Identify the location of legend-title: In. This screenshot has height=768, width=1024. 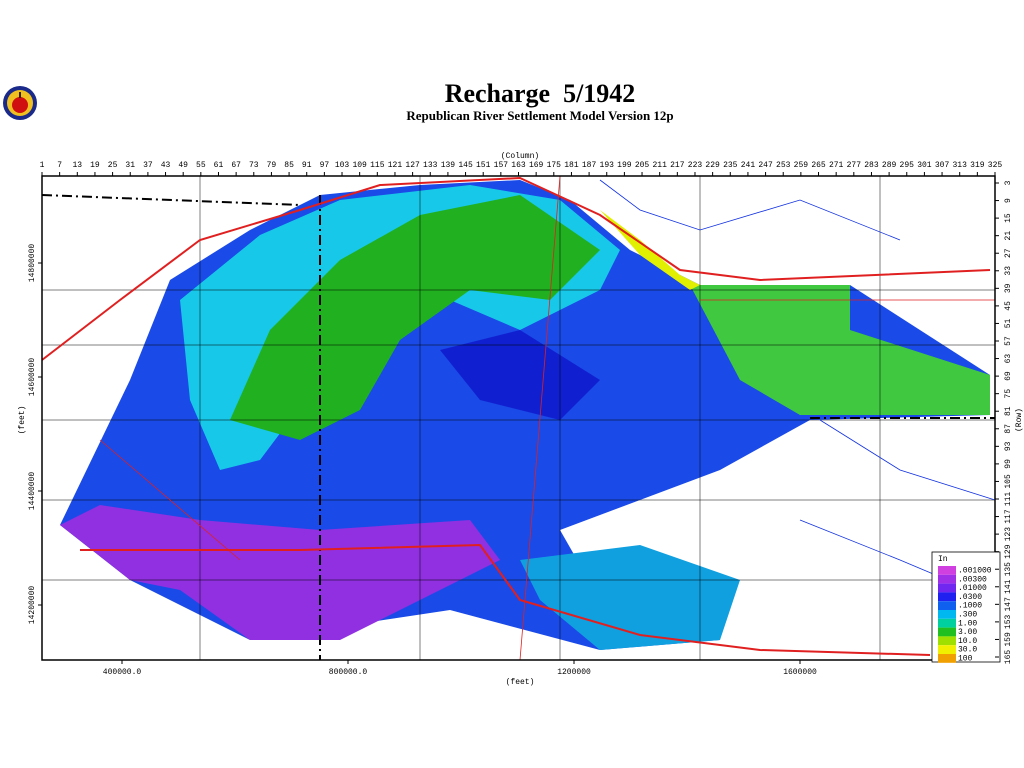
(943, 559).